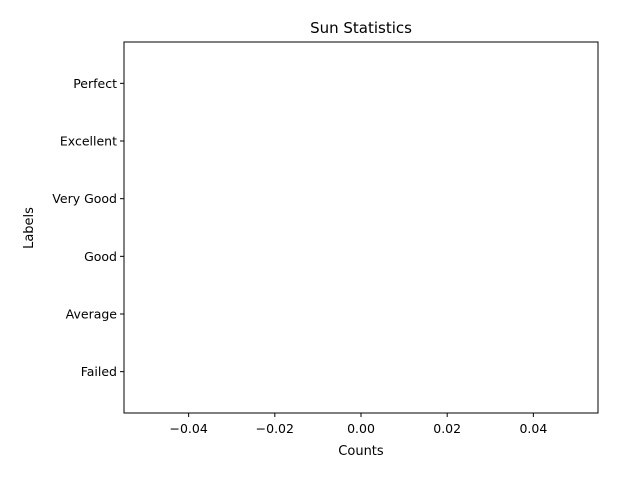 The image size is (640, 484). What do you see at coordinates (361, 428) in the screenshot?
I see `x-tick-label: 0.00` at bounding box center [361, 428].